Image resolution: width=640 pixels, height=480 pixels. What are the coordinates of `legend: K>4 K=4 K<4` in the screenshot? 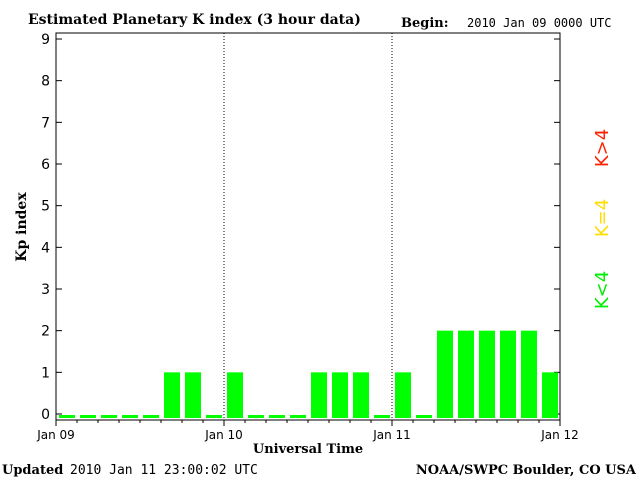 It's located at (602, 219).